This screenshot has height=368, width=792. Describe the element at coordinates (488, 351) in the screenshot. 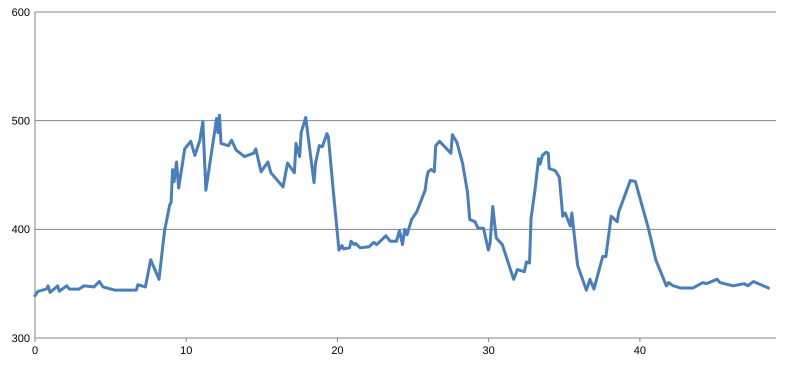

I see `x-tick-label: 30` at that location.